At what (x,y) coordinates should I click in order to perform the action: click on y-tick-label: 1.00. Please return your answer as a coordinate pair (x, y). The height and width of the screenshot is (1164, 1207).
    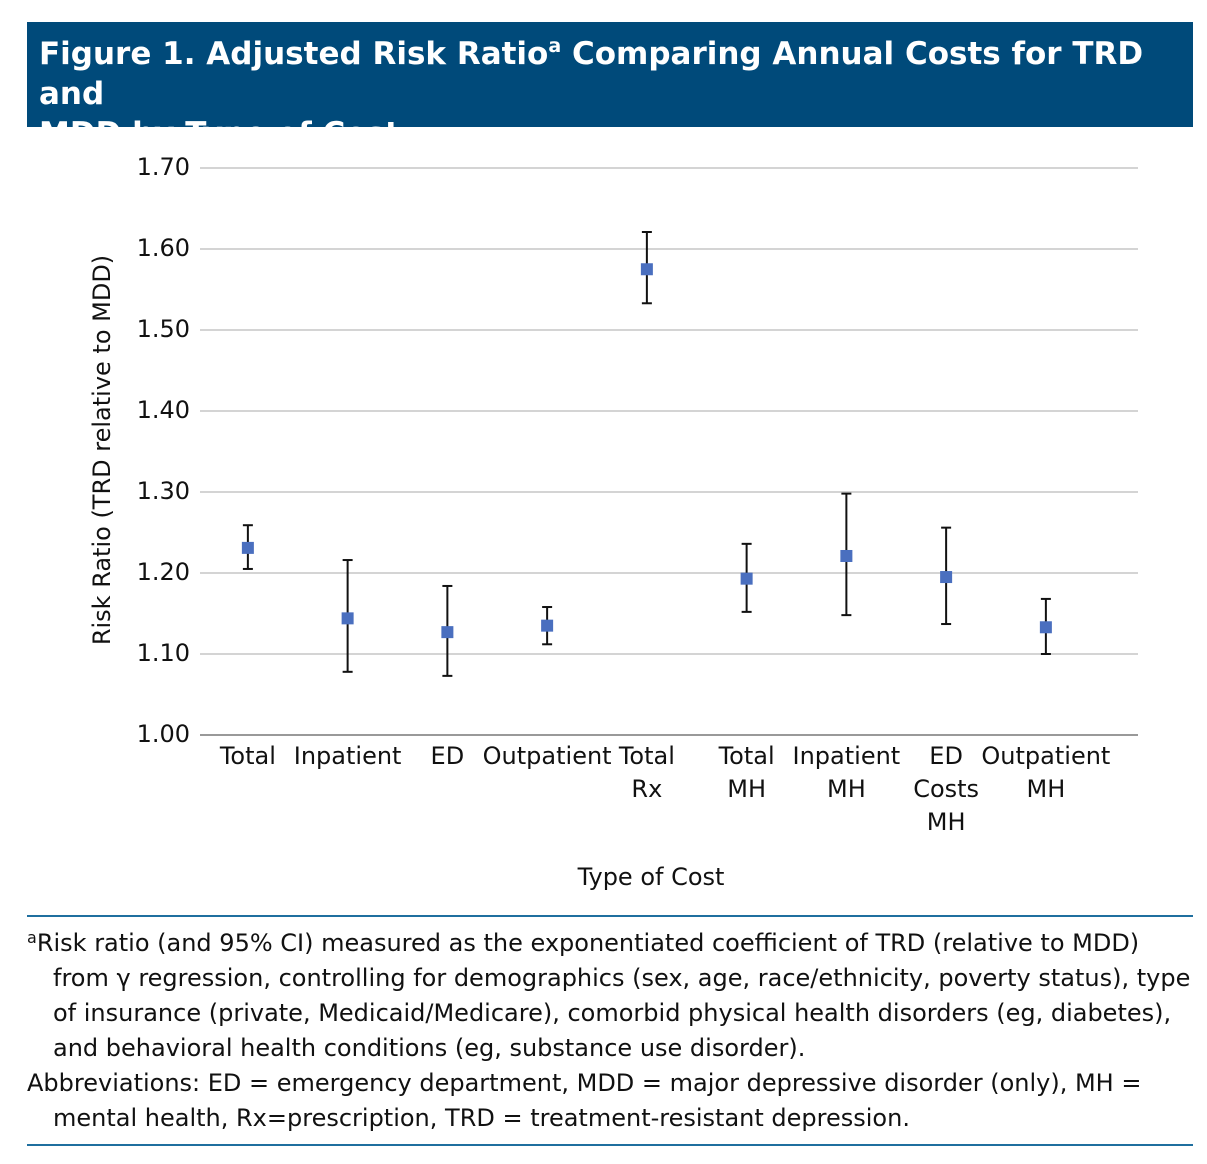
    Looking at the image, I should click on (163, 734).